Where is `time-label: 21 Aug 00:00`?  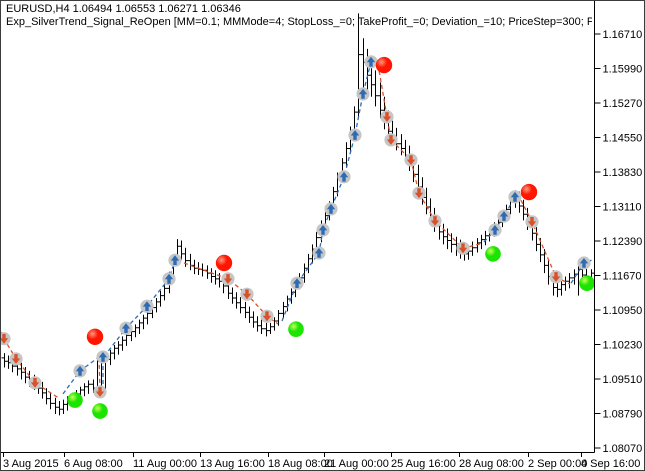 time-label: 21 Aug 00:00 is located at coordinates (356, 464).